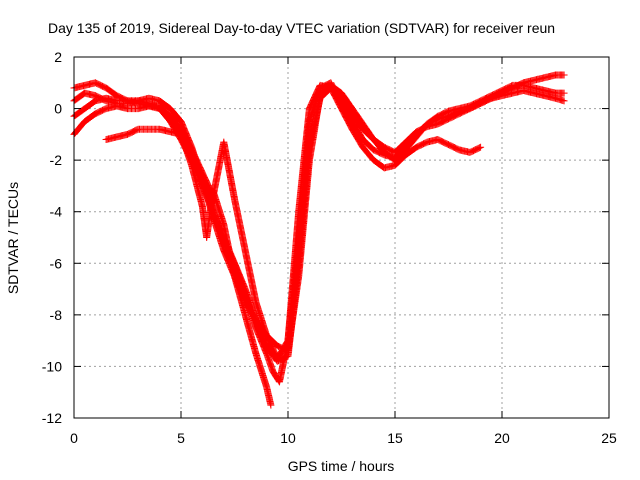  I want to click on x-axis-label: GPS time / hours, so click(341, 466).